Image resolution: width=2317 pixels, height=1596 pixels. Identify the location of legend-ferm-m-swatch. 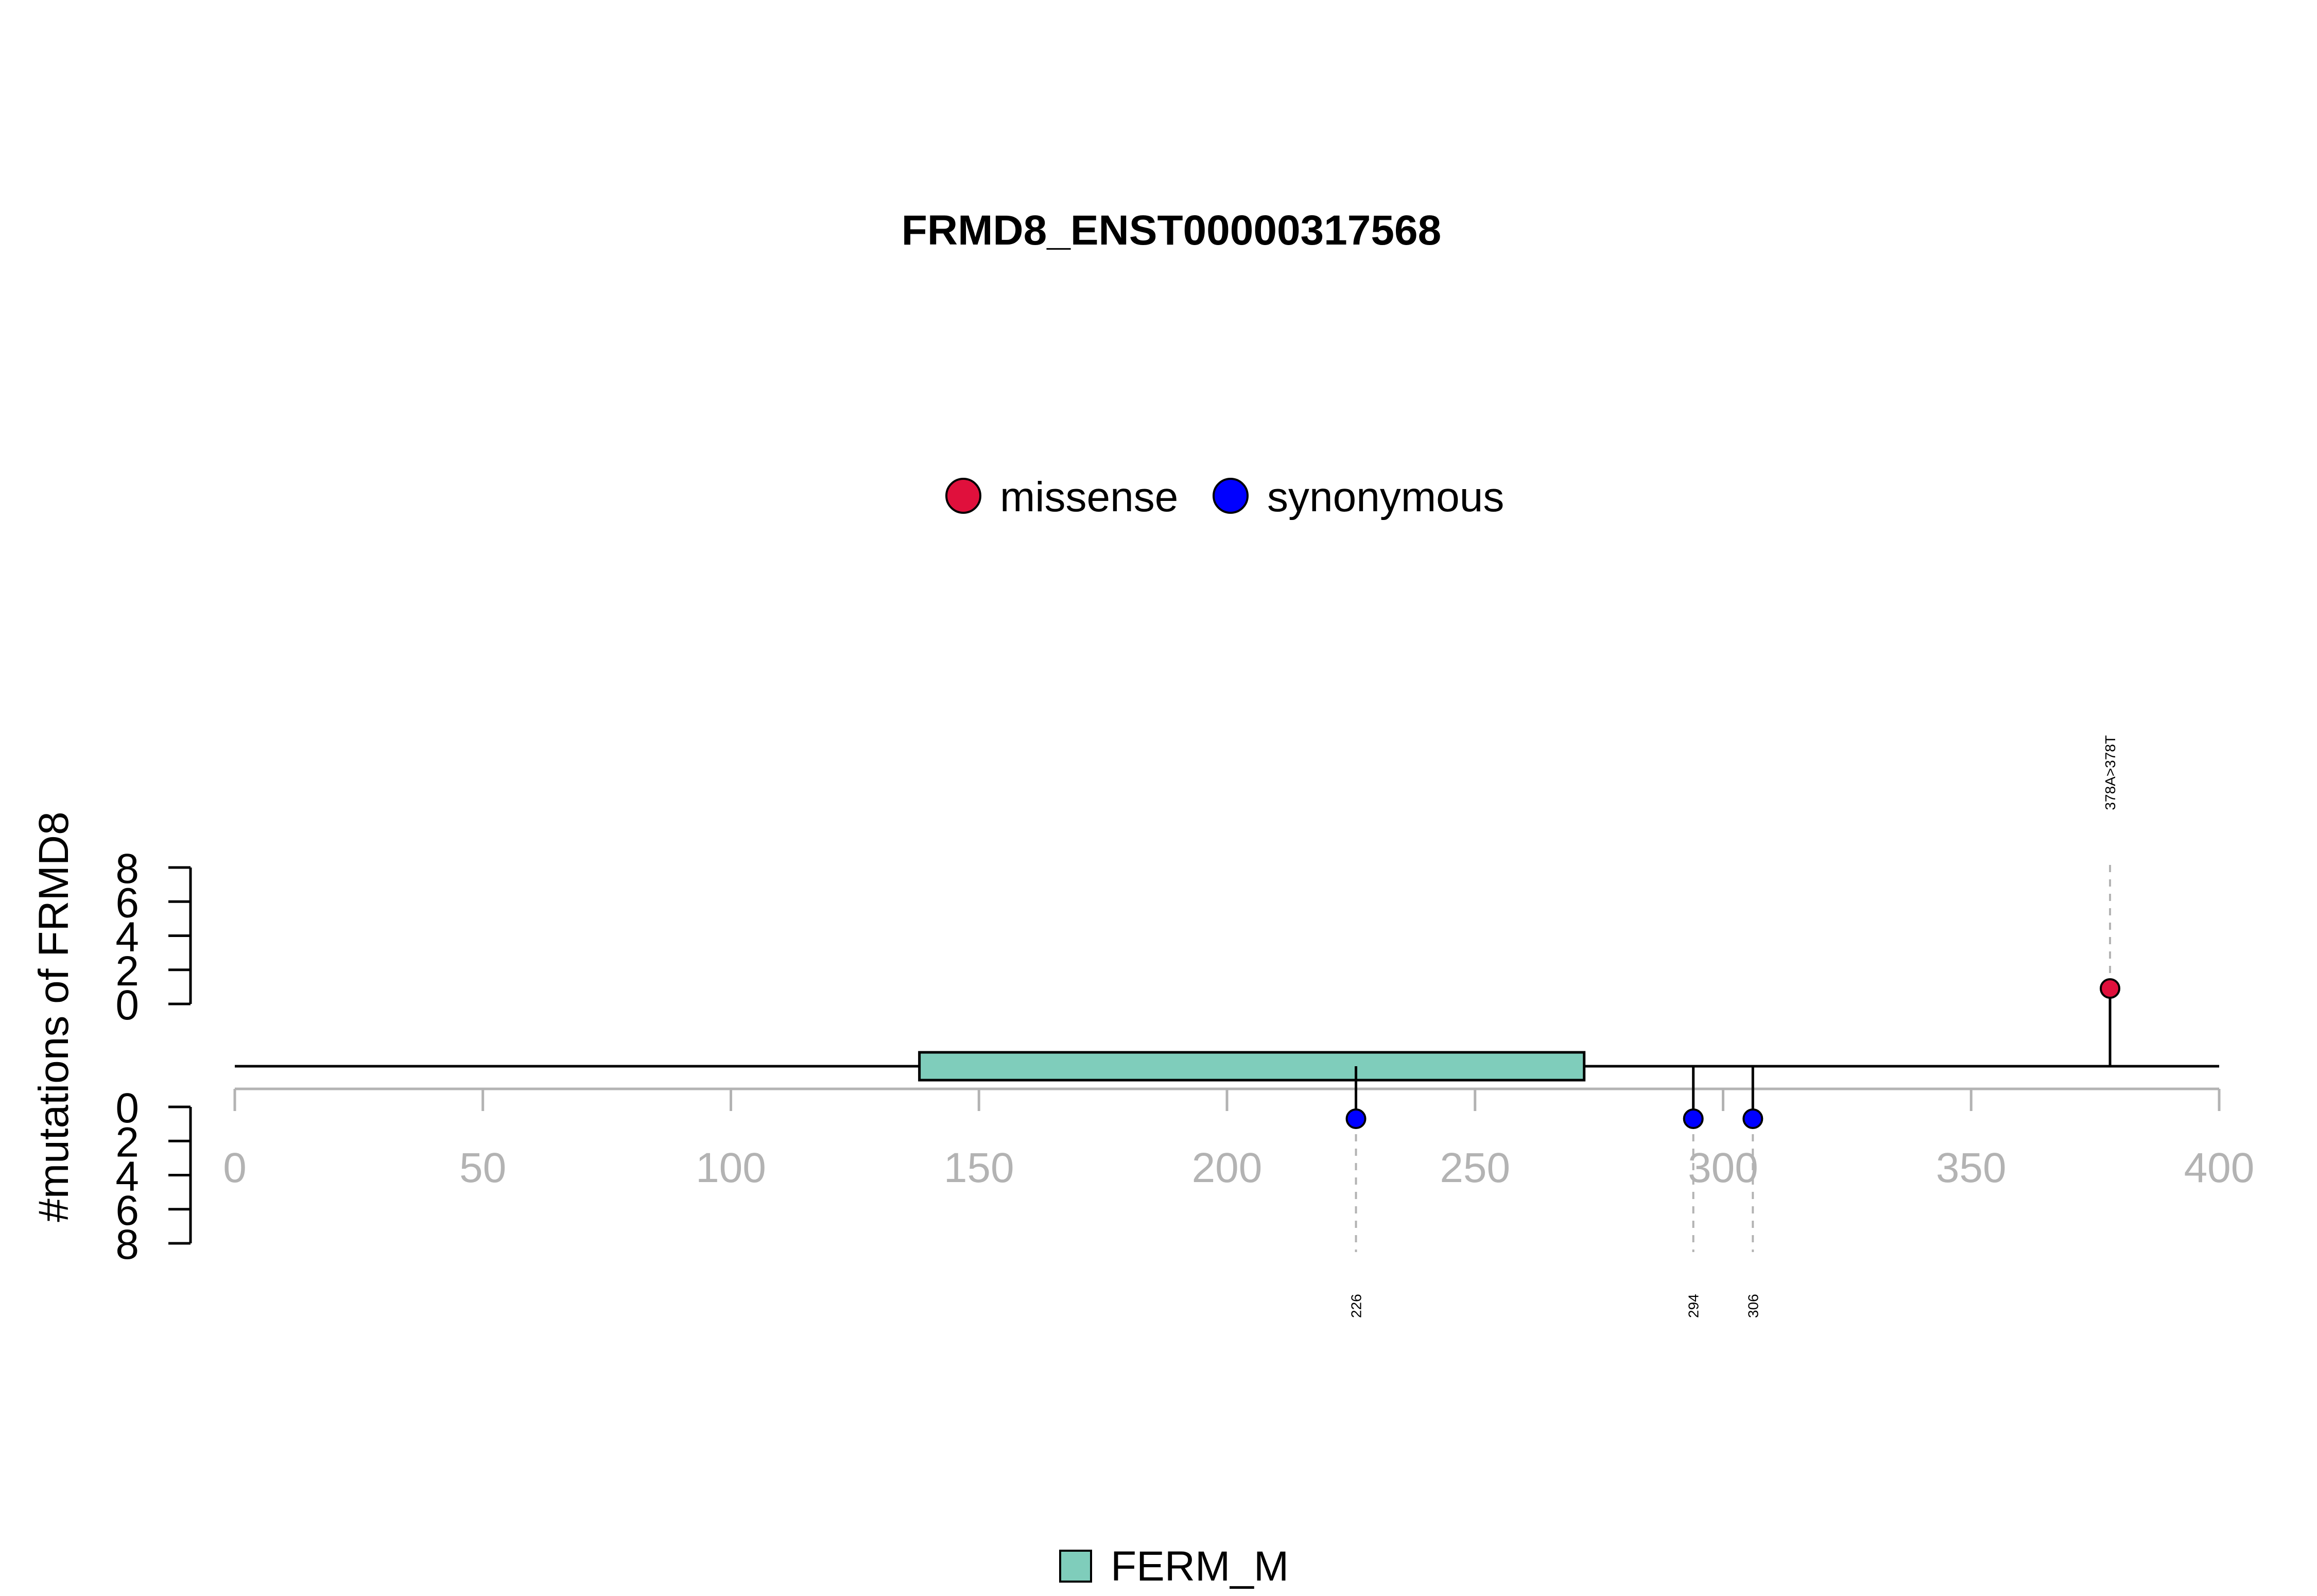
(1075, 1566).